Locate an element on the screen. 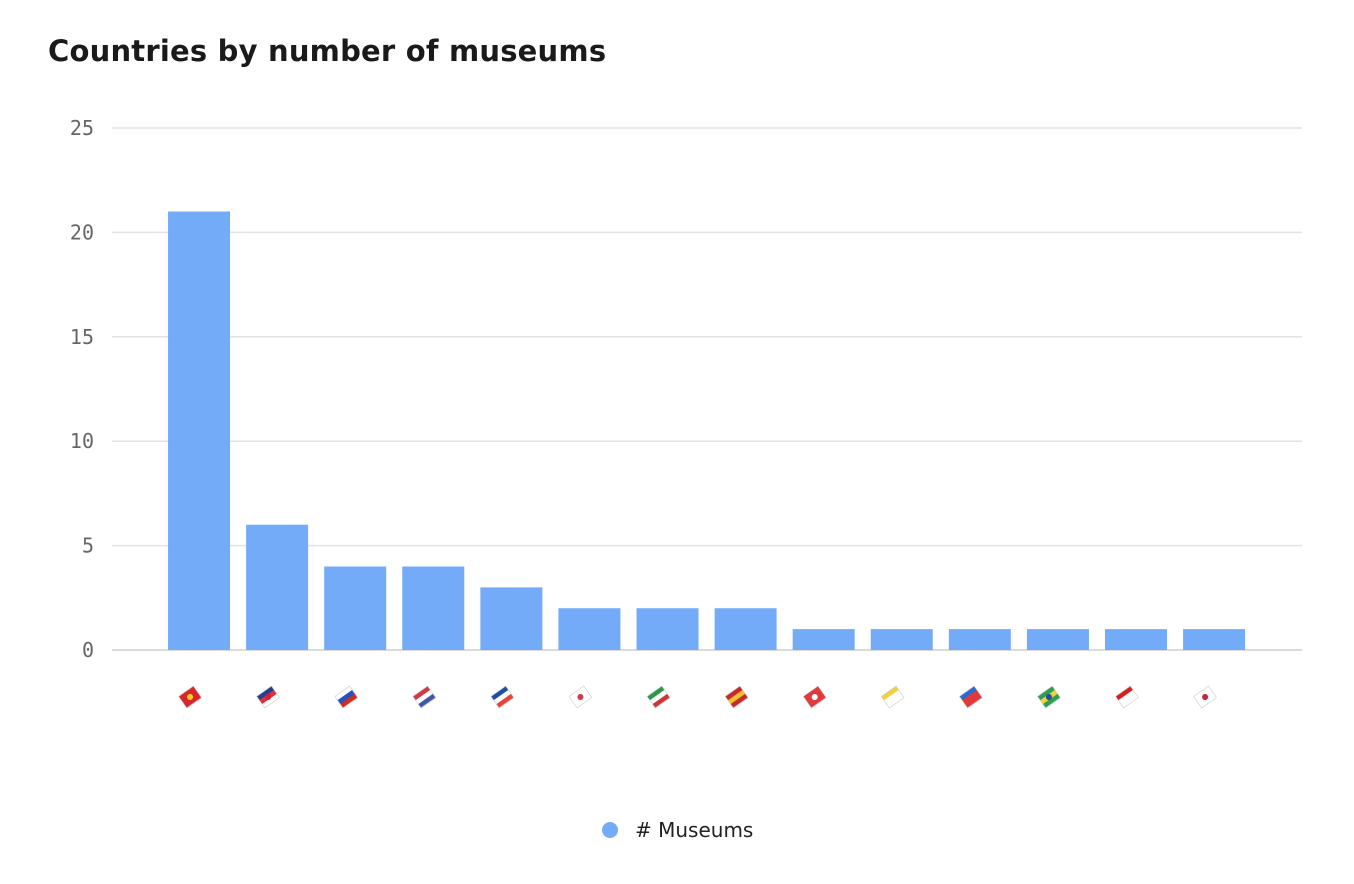  x-tick-flag-icon: 🇻🇦 is located at coordinates (892, 697).